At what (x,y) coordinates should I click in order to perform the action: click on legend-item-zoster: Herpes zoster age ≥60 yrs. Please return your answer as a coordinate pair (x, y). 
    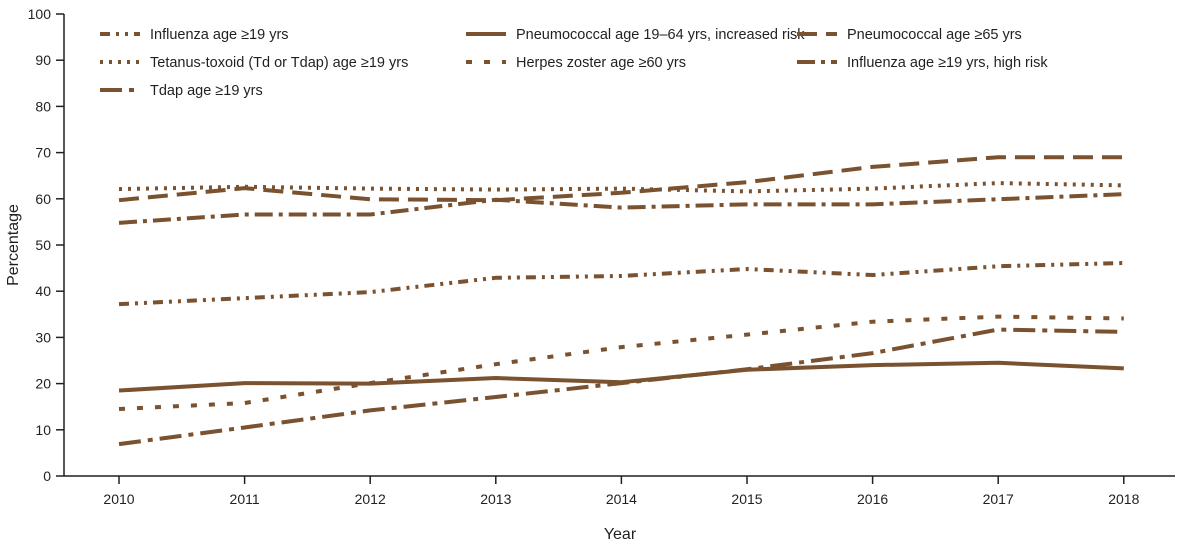
    Looking at the image, I should click on (576, 63).